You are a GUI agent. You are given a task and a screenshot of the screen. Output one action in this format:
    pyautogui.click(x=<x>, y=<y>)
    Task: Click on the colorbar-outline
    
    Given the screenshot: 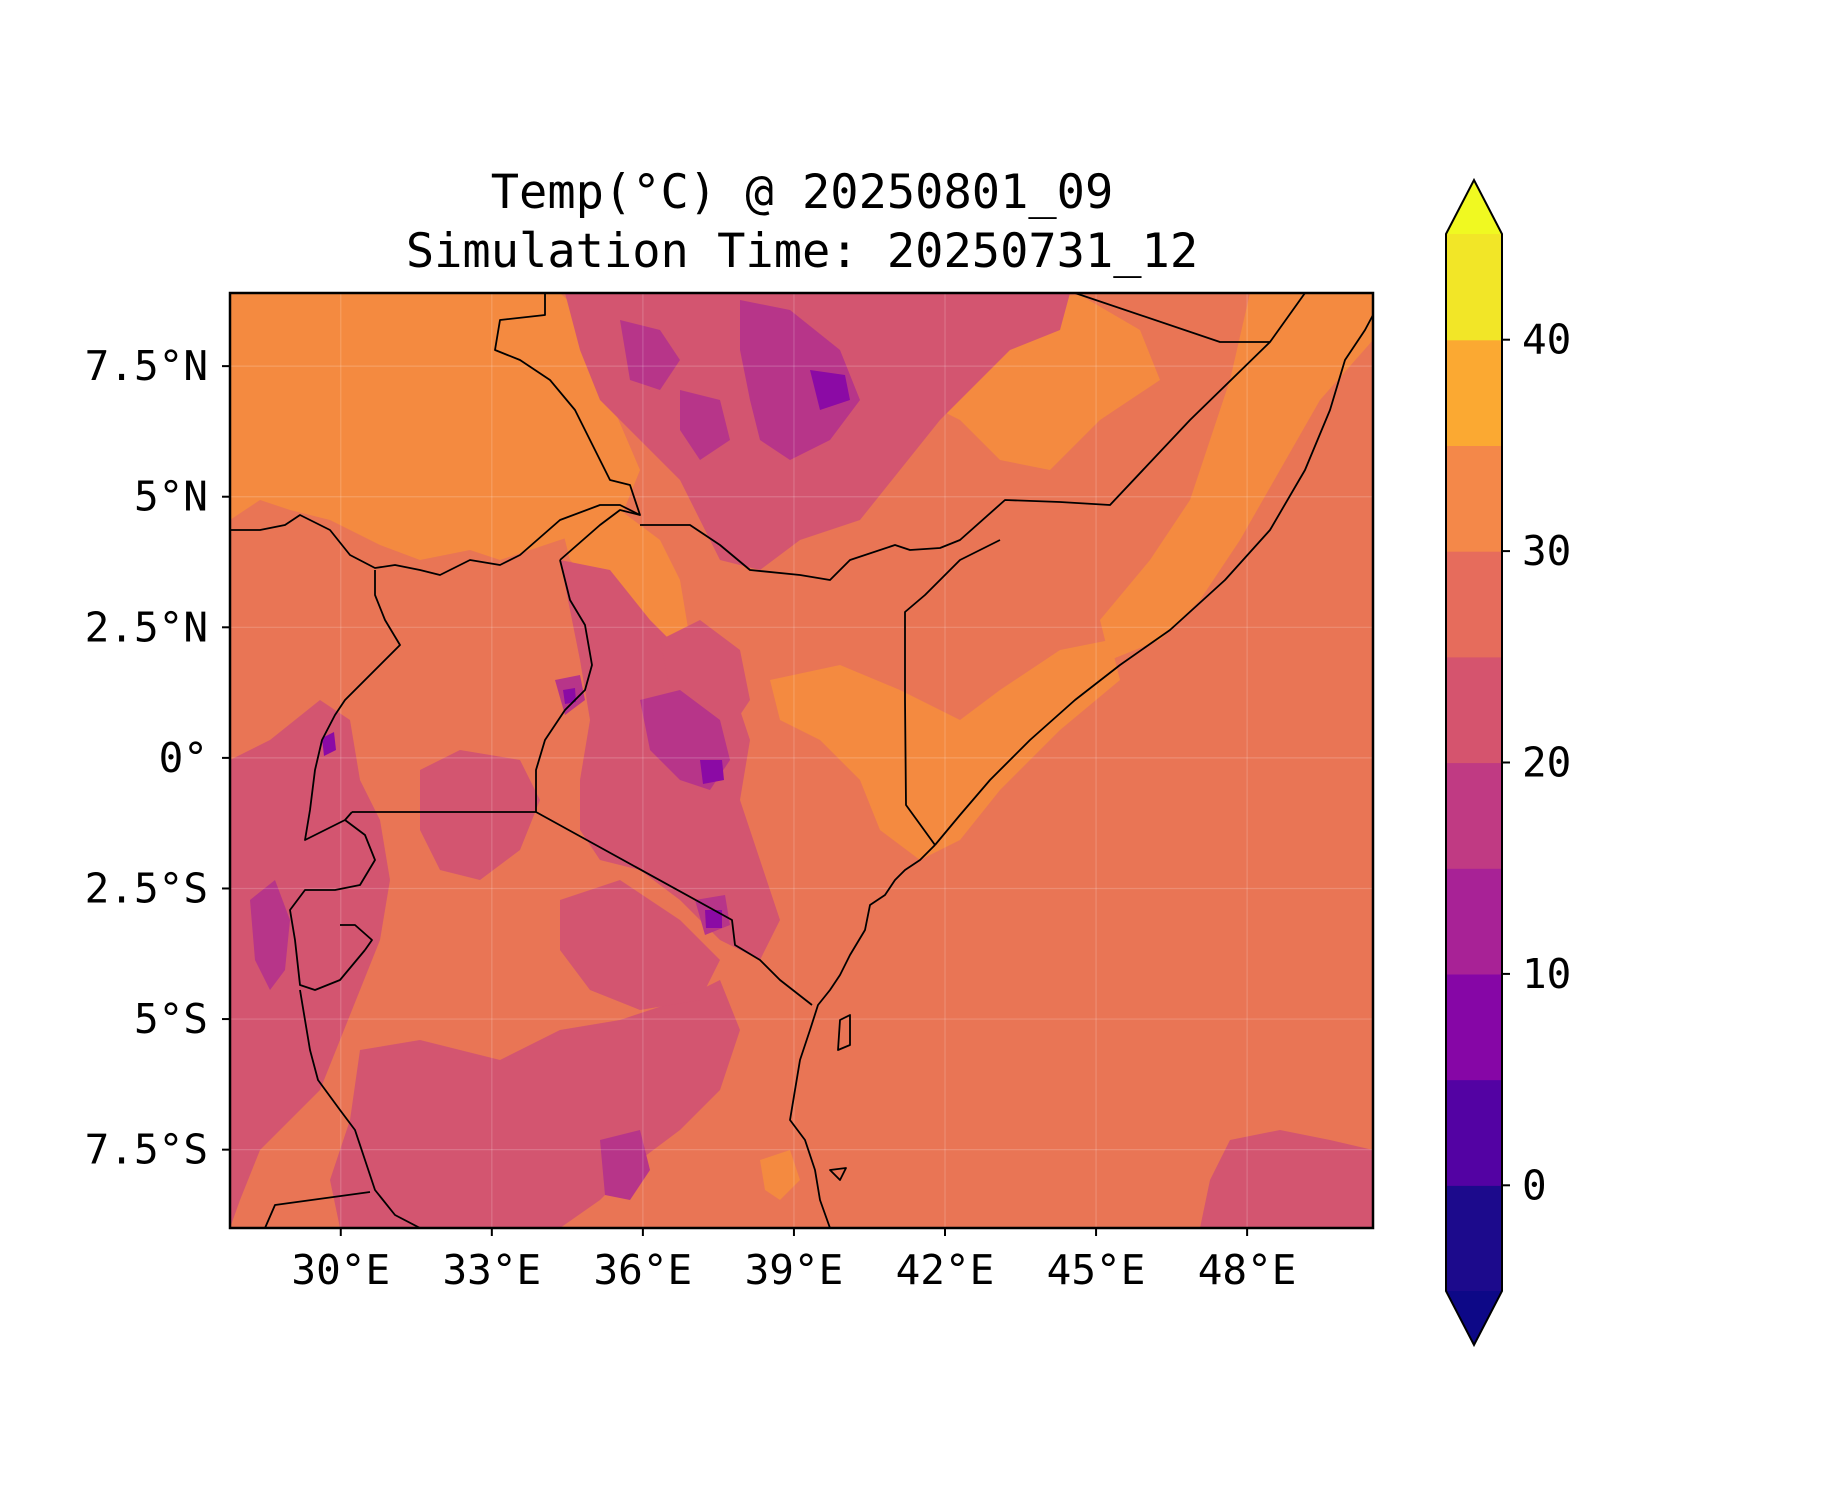 What is the action you would take?
    pyautogui.click(x=1474, y=762)
    